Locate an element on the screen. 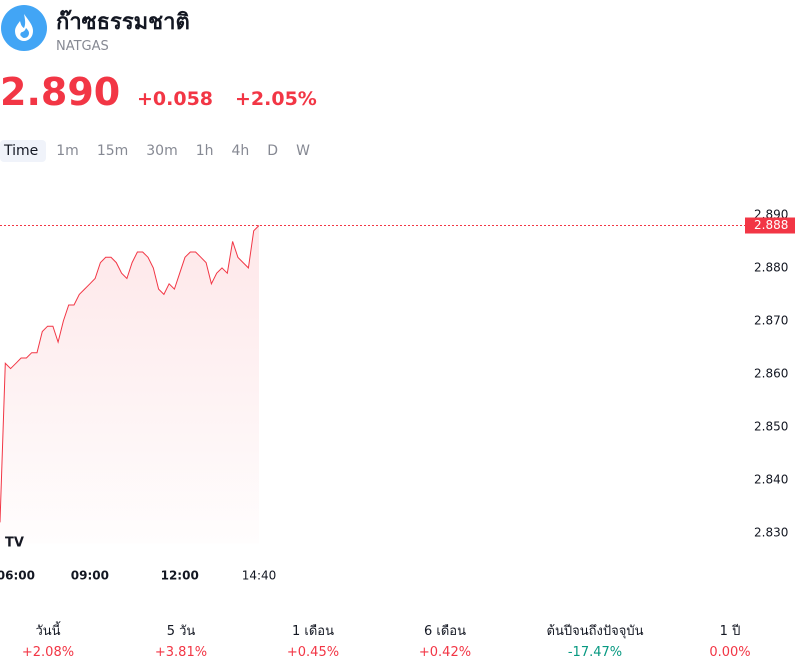 This screenshot has height=671, width=800. y-tick-label: 2.830 is located at coordinates (771, 532).